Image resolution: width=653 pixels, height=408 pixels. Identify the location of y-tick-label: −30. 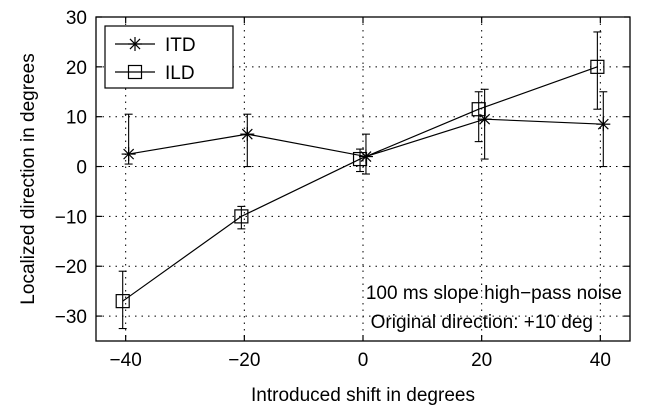
(71, 317).